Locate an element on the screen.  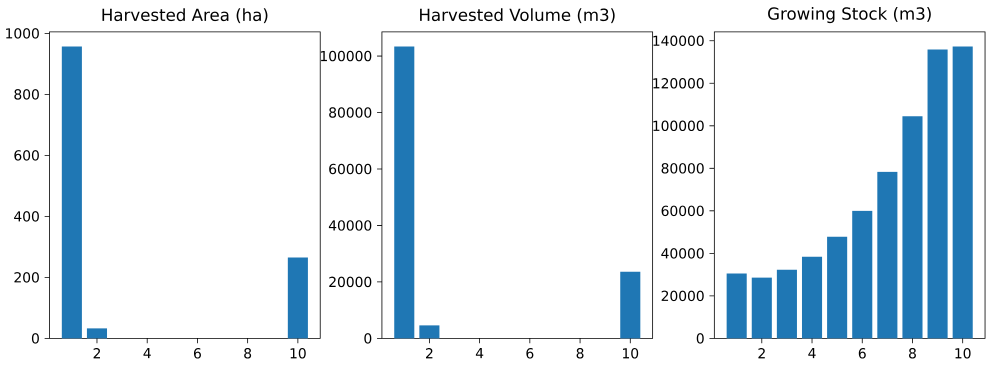
chart-title: Harvested Volume (m3) is located at coordinates (517, 15).